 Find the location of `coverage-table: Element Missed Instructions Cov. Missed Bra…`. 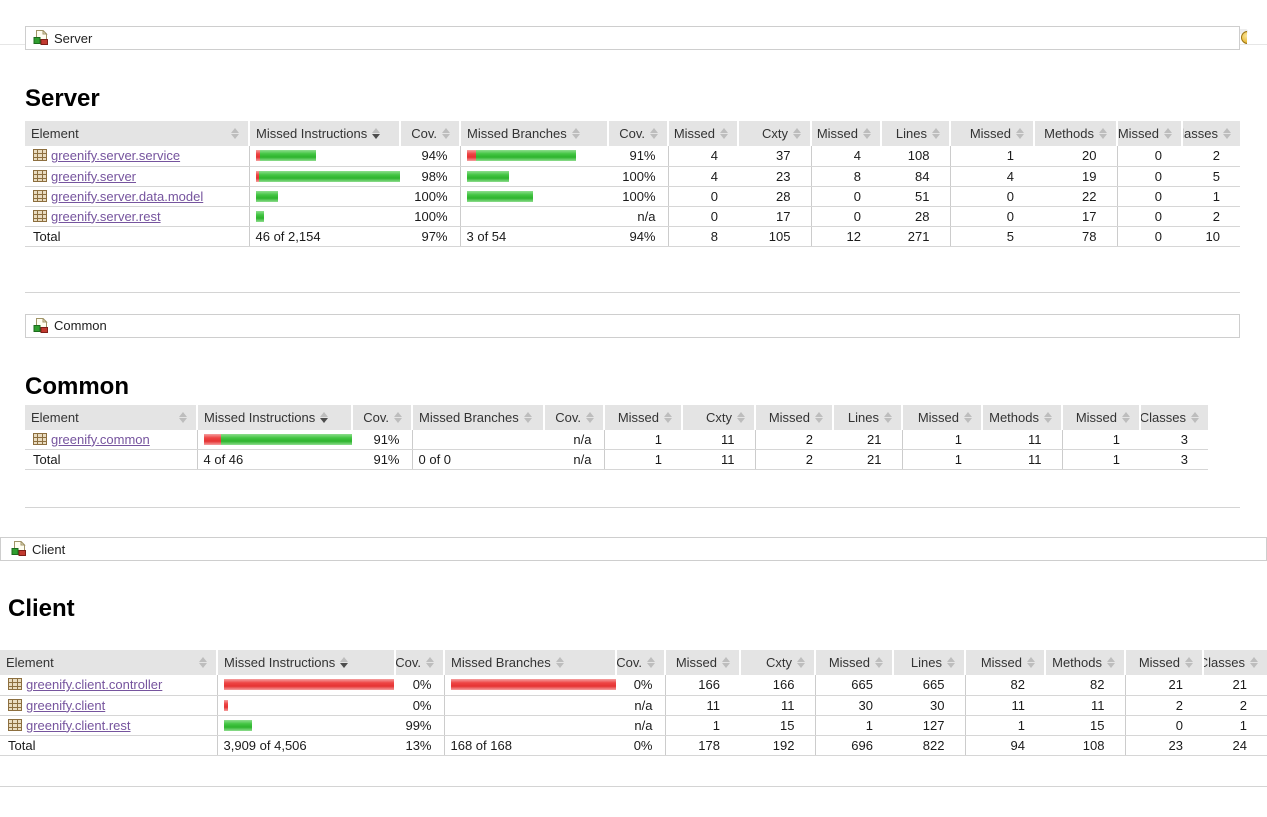

coverage-table: Element Missed Instructions Cov. Missed Bra… is located at coordinates (632, 184).